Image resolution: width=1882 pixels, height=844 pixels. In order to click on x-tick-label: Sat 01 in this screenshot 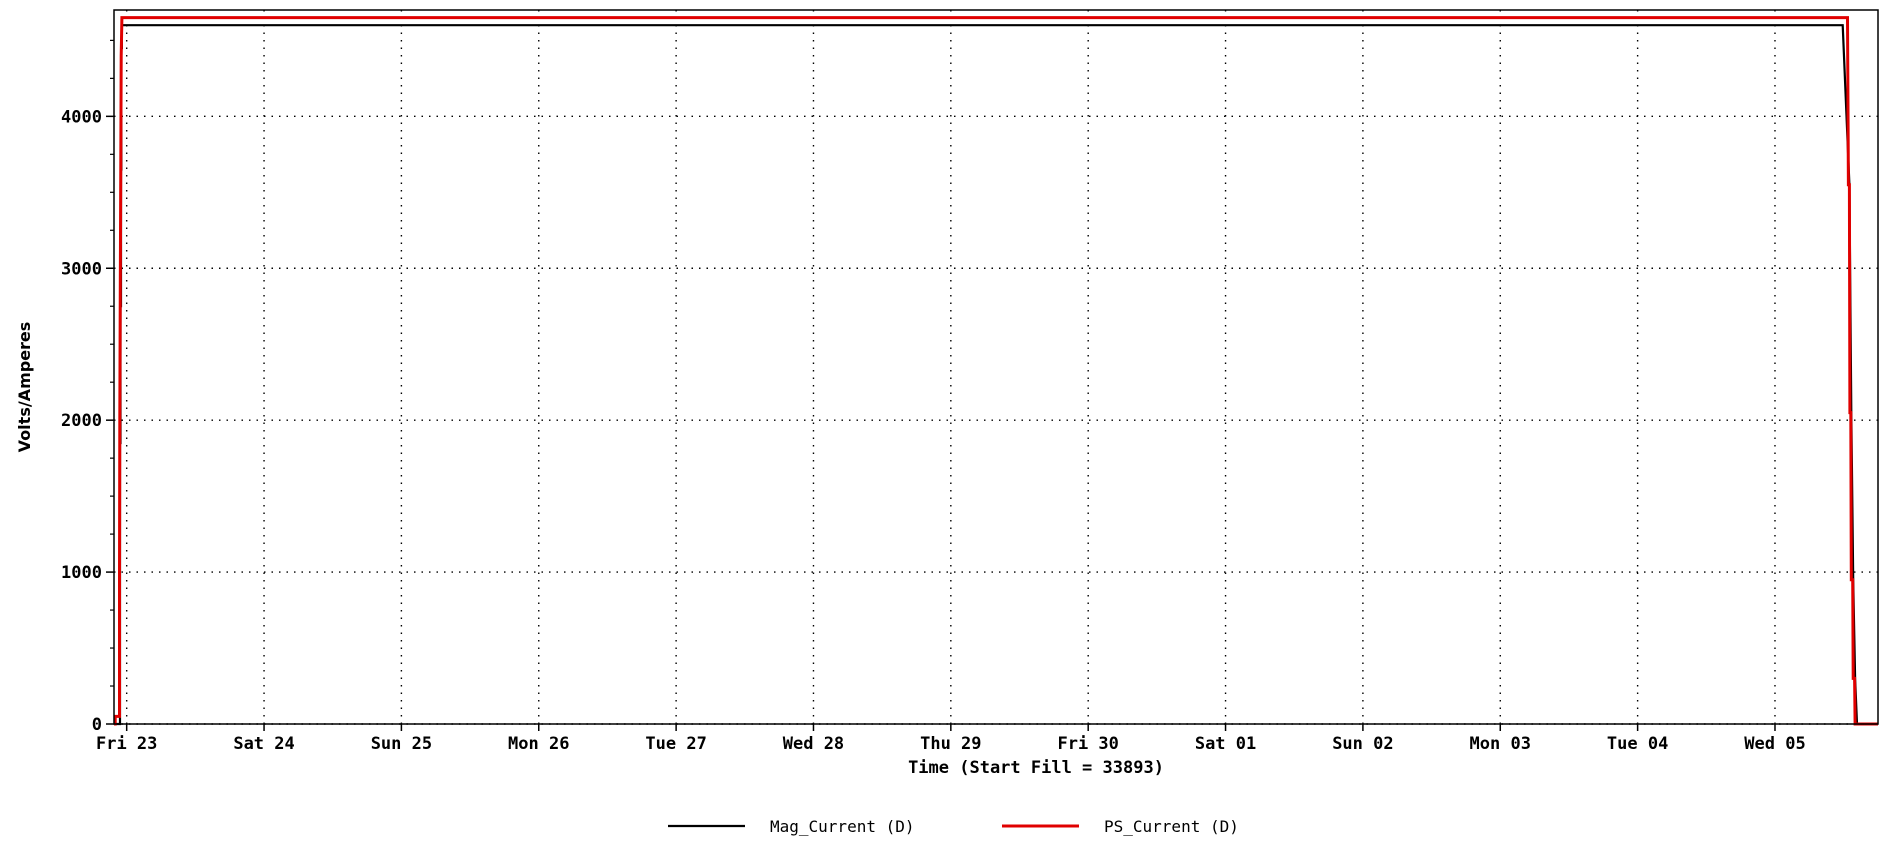, I will do `click(1225, 744)`.